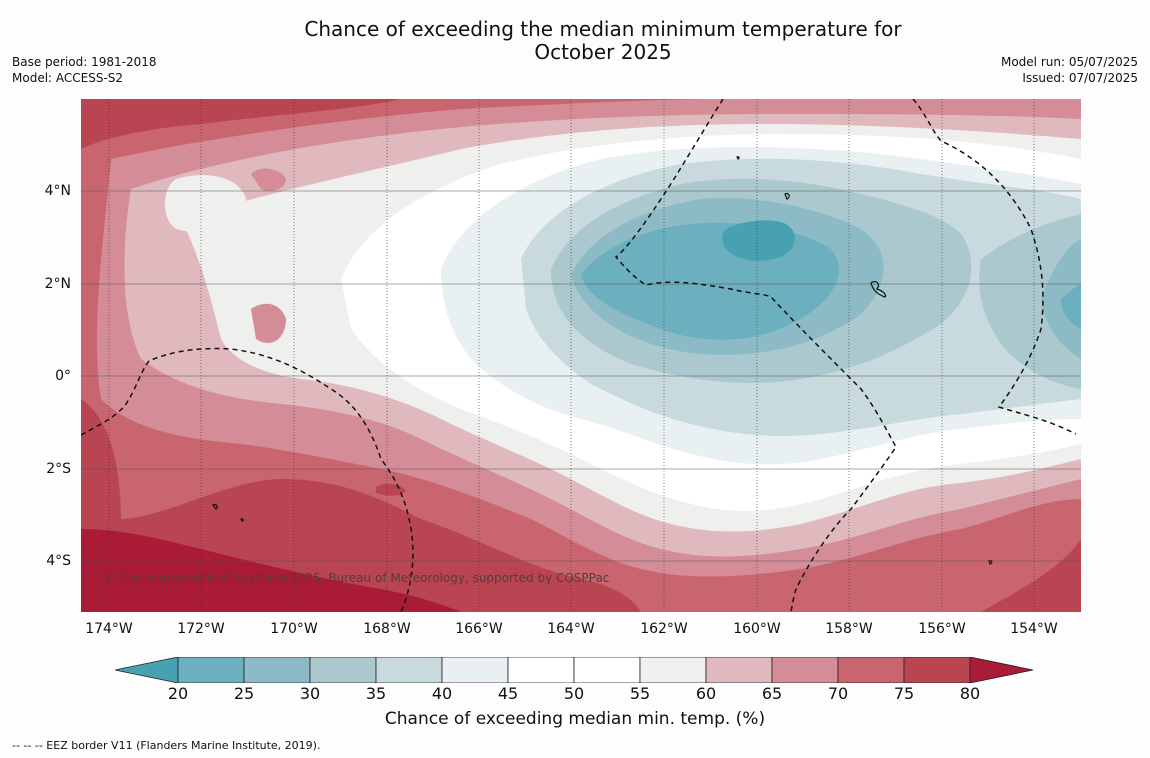 The height and width of the screenshot is (758, 1150). Describe the element at coordinates (442, 693) in the screenshot. I see `colorbar-tick-40: 40` at that location.